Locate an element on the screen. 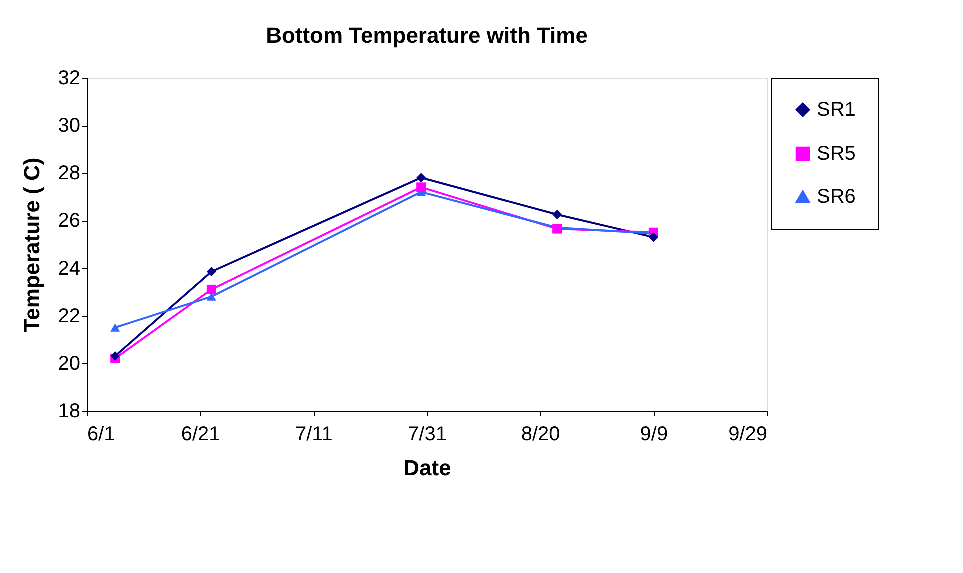  legend-label: SR1 is located at coordinates (836, 110).